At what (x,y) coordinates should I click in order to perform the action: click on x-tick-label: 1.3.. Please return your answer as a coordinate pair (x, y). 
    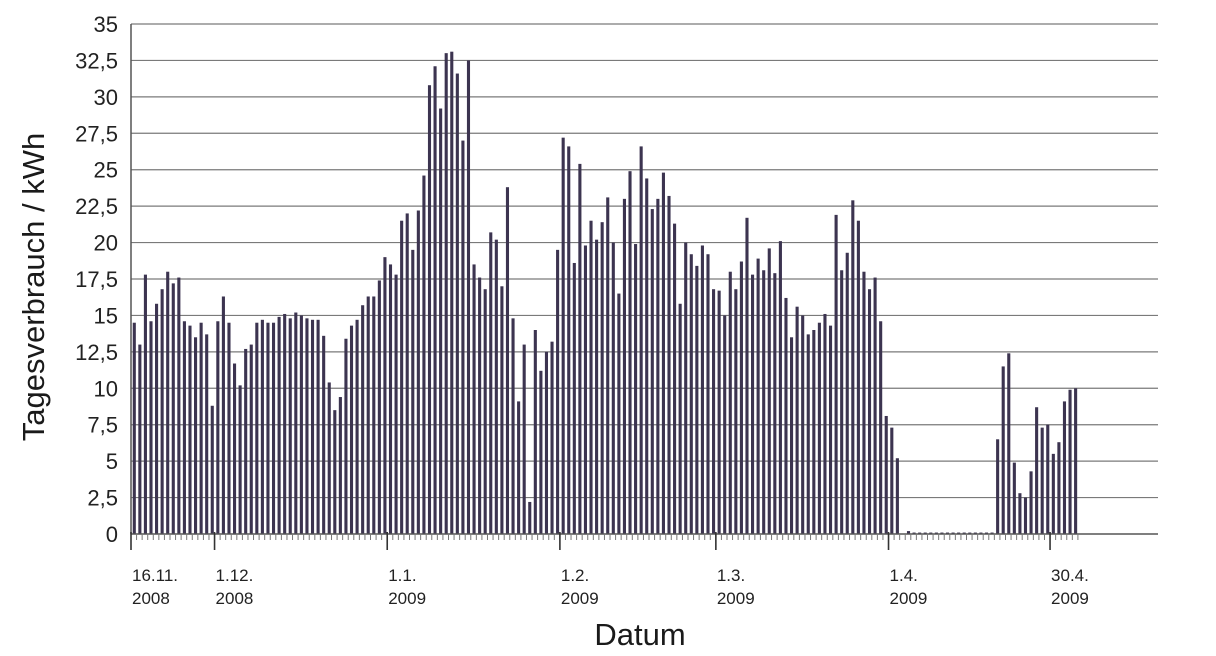
    Looking at the image, I should click on (731, 575).